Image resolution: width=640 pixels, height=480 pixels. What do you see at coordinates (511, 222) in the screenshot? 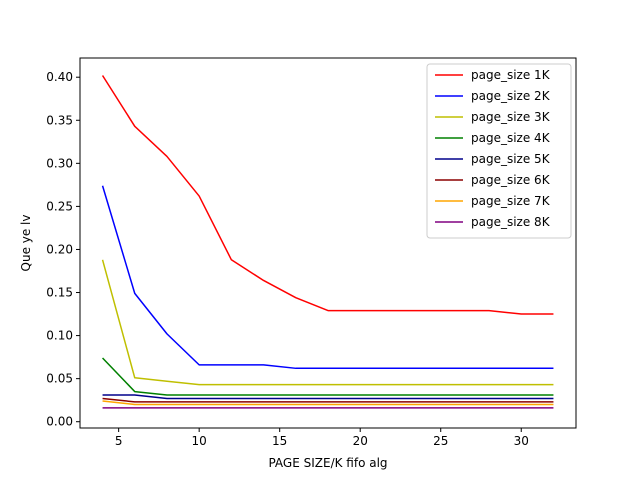
I see `legend-label: page_size 8K` at bounding box center [511, 222].